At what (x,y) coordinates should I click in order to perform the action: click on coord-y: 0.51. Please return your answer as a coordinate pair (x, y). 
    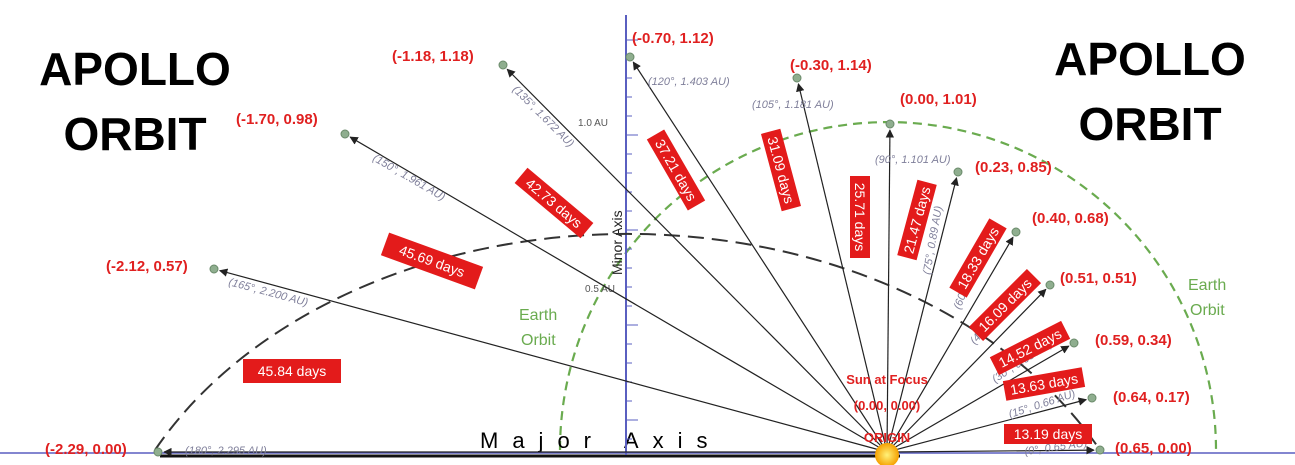
    Looking at the image, I should click on (1117, 278).